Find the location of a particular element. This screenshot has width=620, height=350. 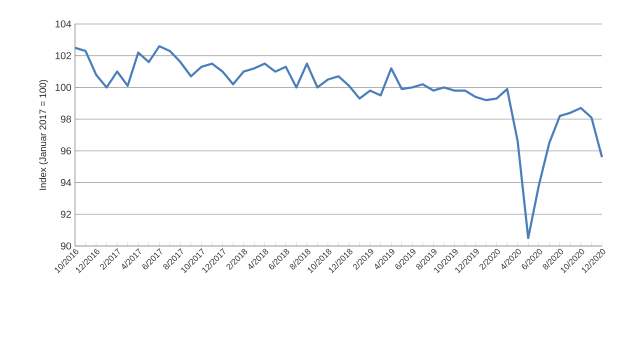

y-tick-label: 96 is located at coordinates (66, 150).